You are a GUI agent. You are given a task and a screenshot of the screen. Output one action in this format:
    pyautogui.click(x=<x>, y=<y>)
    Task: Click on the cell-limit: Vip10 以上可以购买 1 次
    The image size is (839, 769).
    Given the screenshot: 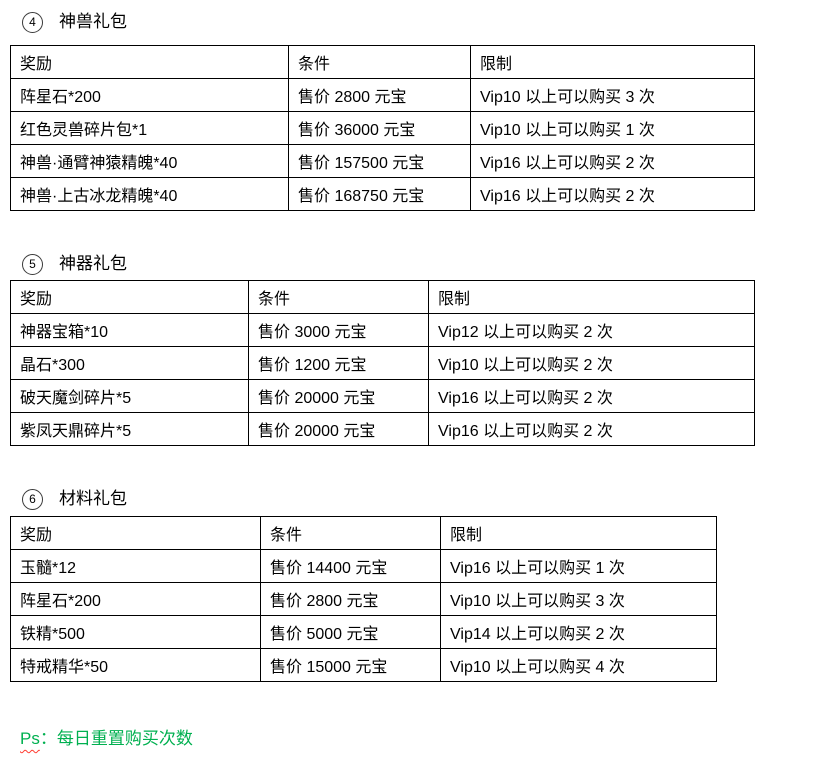 What is the action you would take?
    pyautogui.click(x=612, y=128)
    